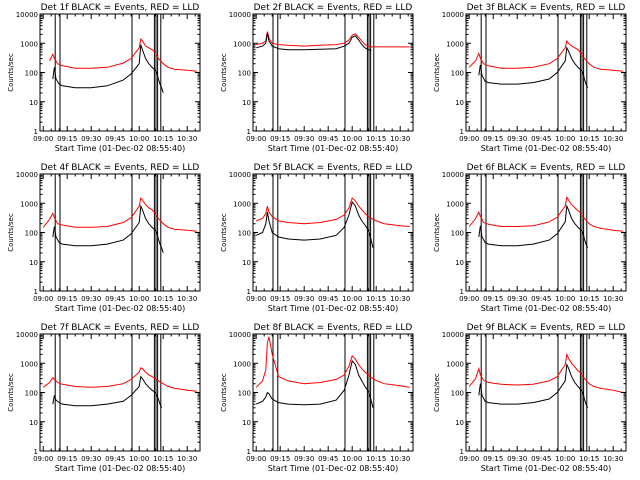  Describe the element at coordinates (333, 168) in the screenshot. I see `panel-title: Det 5f BLACK = Events, RED = LLD` at that location.